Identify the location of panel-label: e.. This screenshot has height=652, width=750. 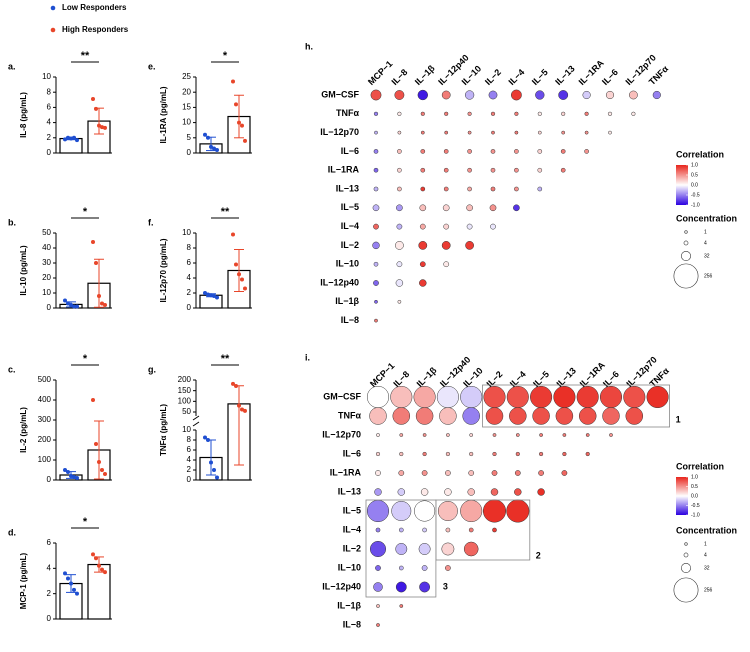
(152, 66).